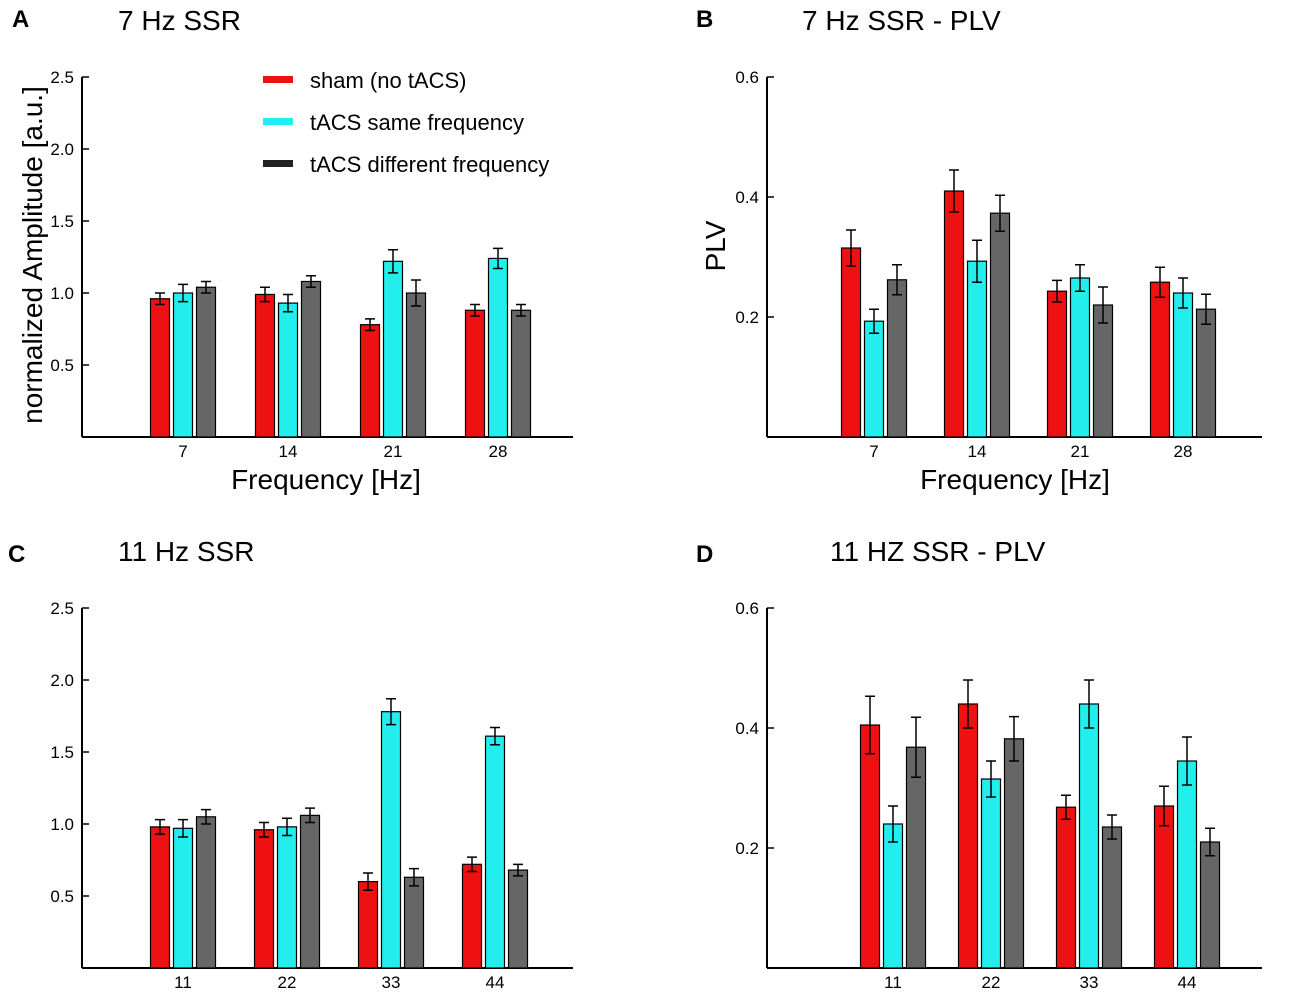 The image size is (1300, 997). Describe the element at coordinates (393, 451) in the screenshot. I see `x-tick-label-a: 21` at that location.